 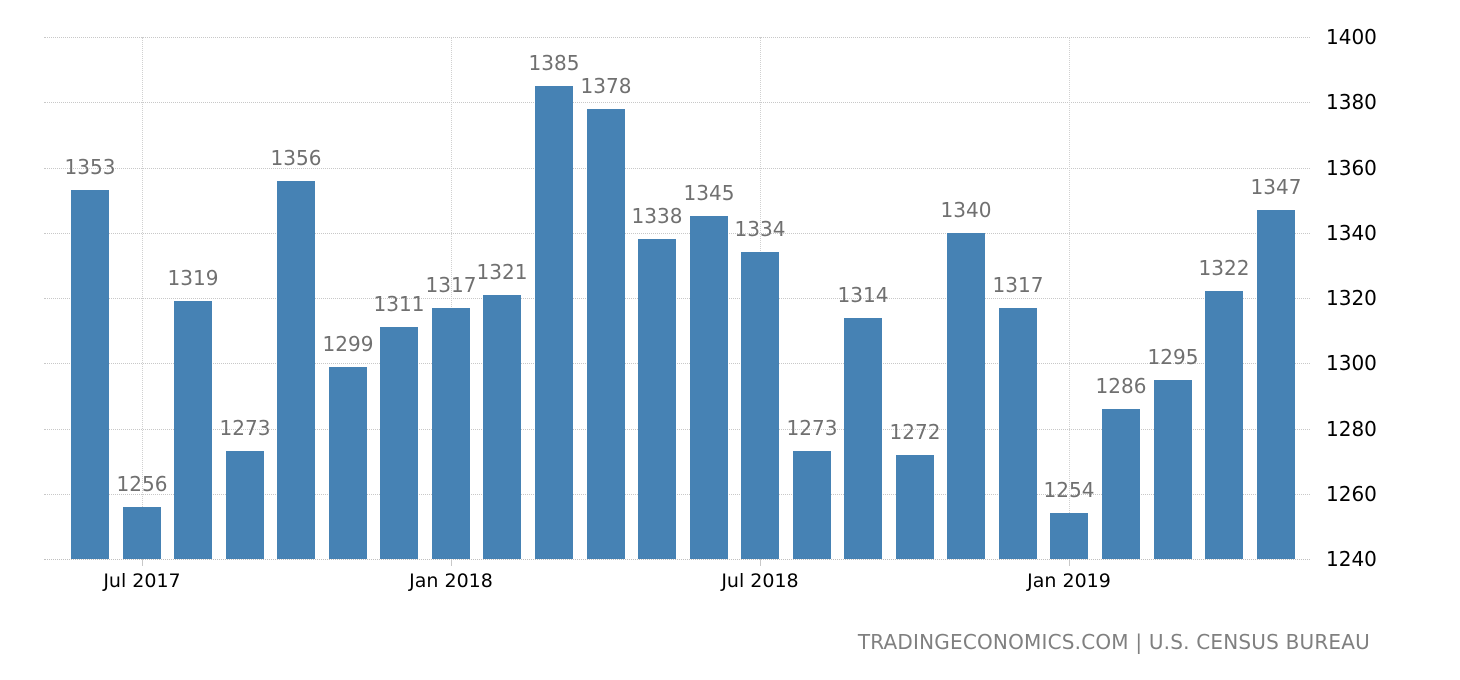 I want to click on y-axis-tick-label: 1340, so click(x=1351, y=233).